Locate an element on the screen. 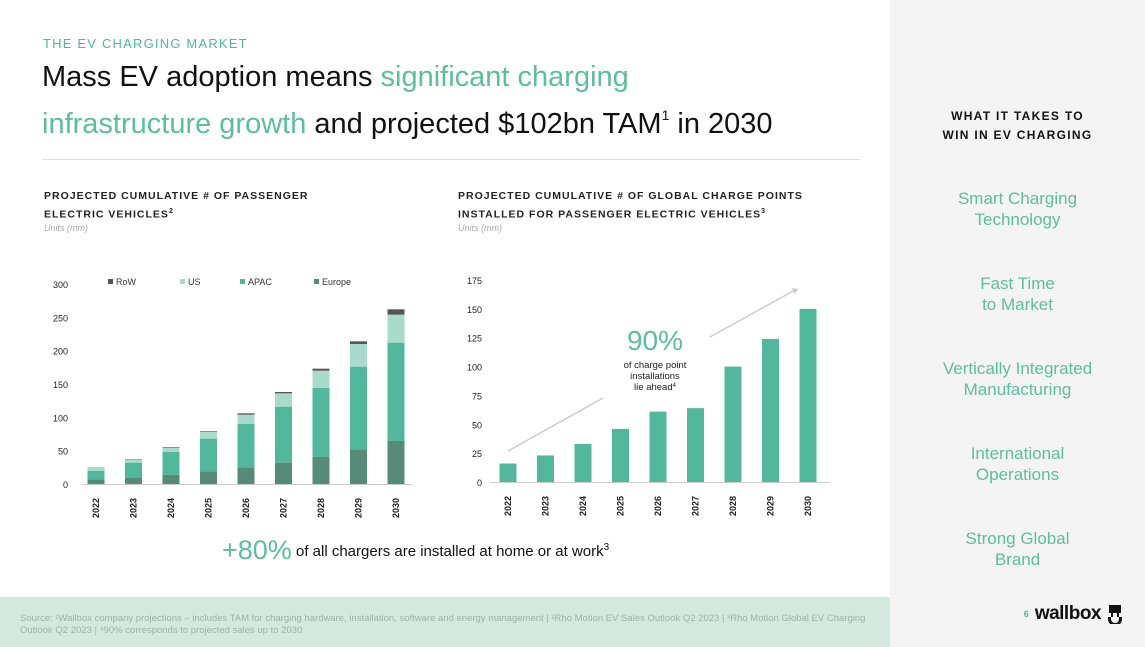 Image resolution: width=1145 pixels, height=647 pixels. bar-row-2026 is located at coordinates (246, 414).